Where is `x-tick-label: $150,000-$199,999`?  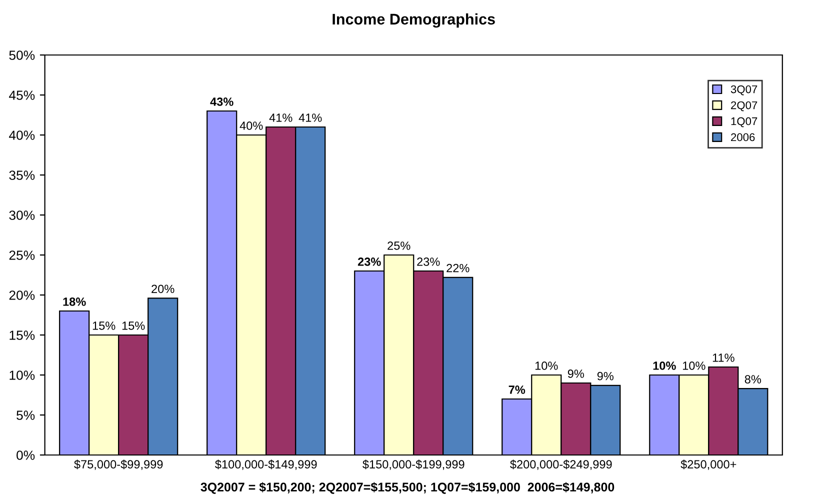
x-tick-label: $150,000-$199,999 is located at coordinates (413, 465).